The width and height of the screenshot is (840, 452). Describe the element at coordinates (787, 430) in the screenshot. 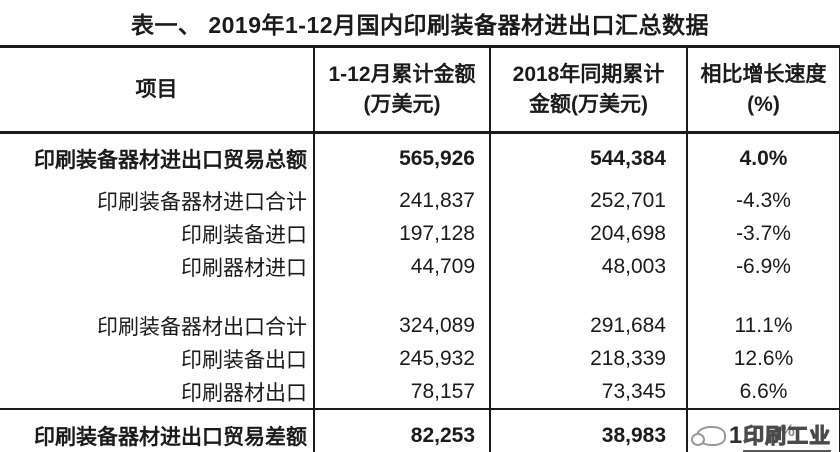

I see `watermark-percent-mark: %` at that location.